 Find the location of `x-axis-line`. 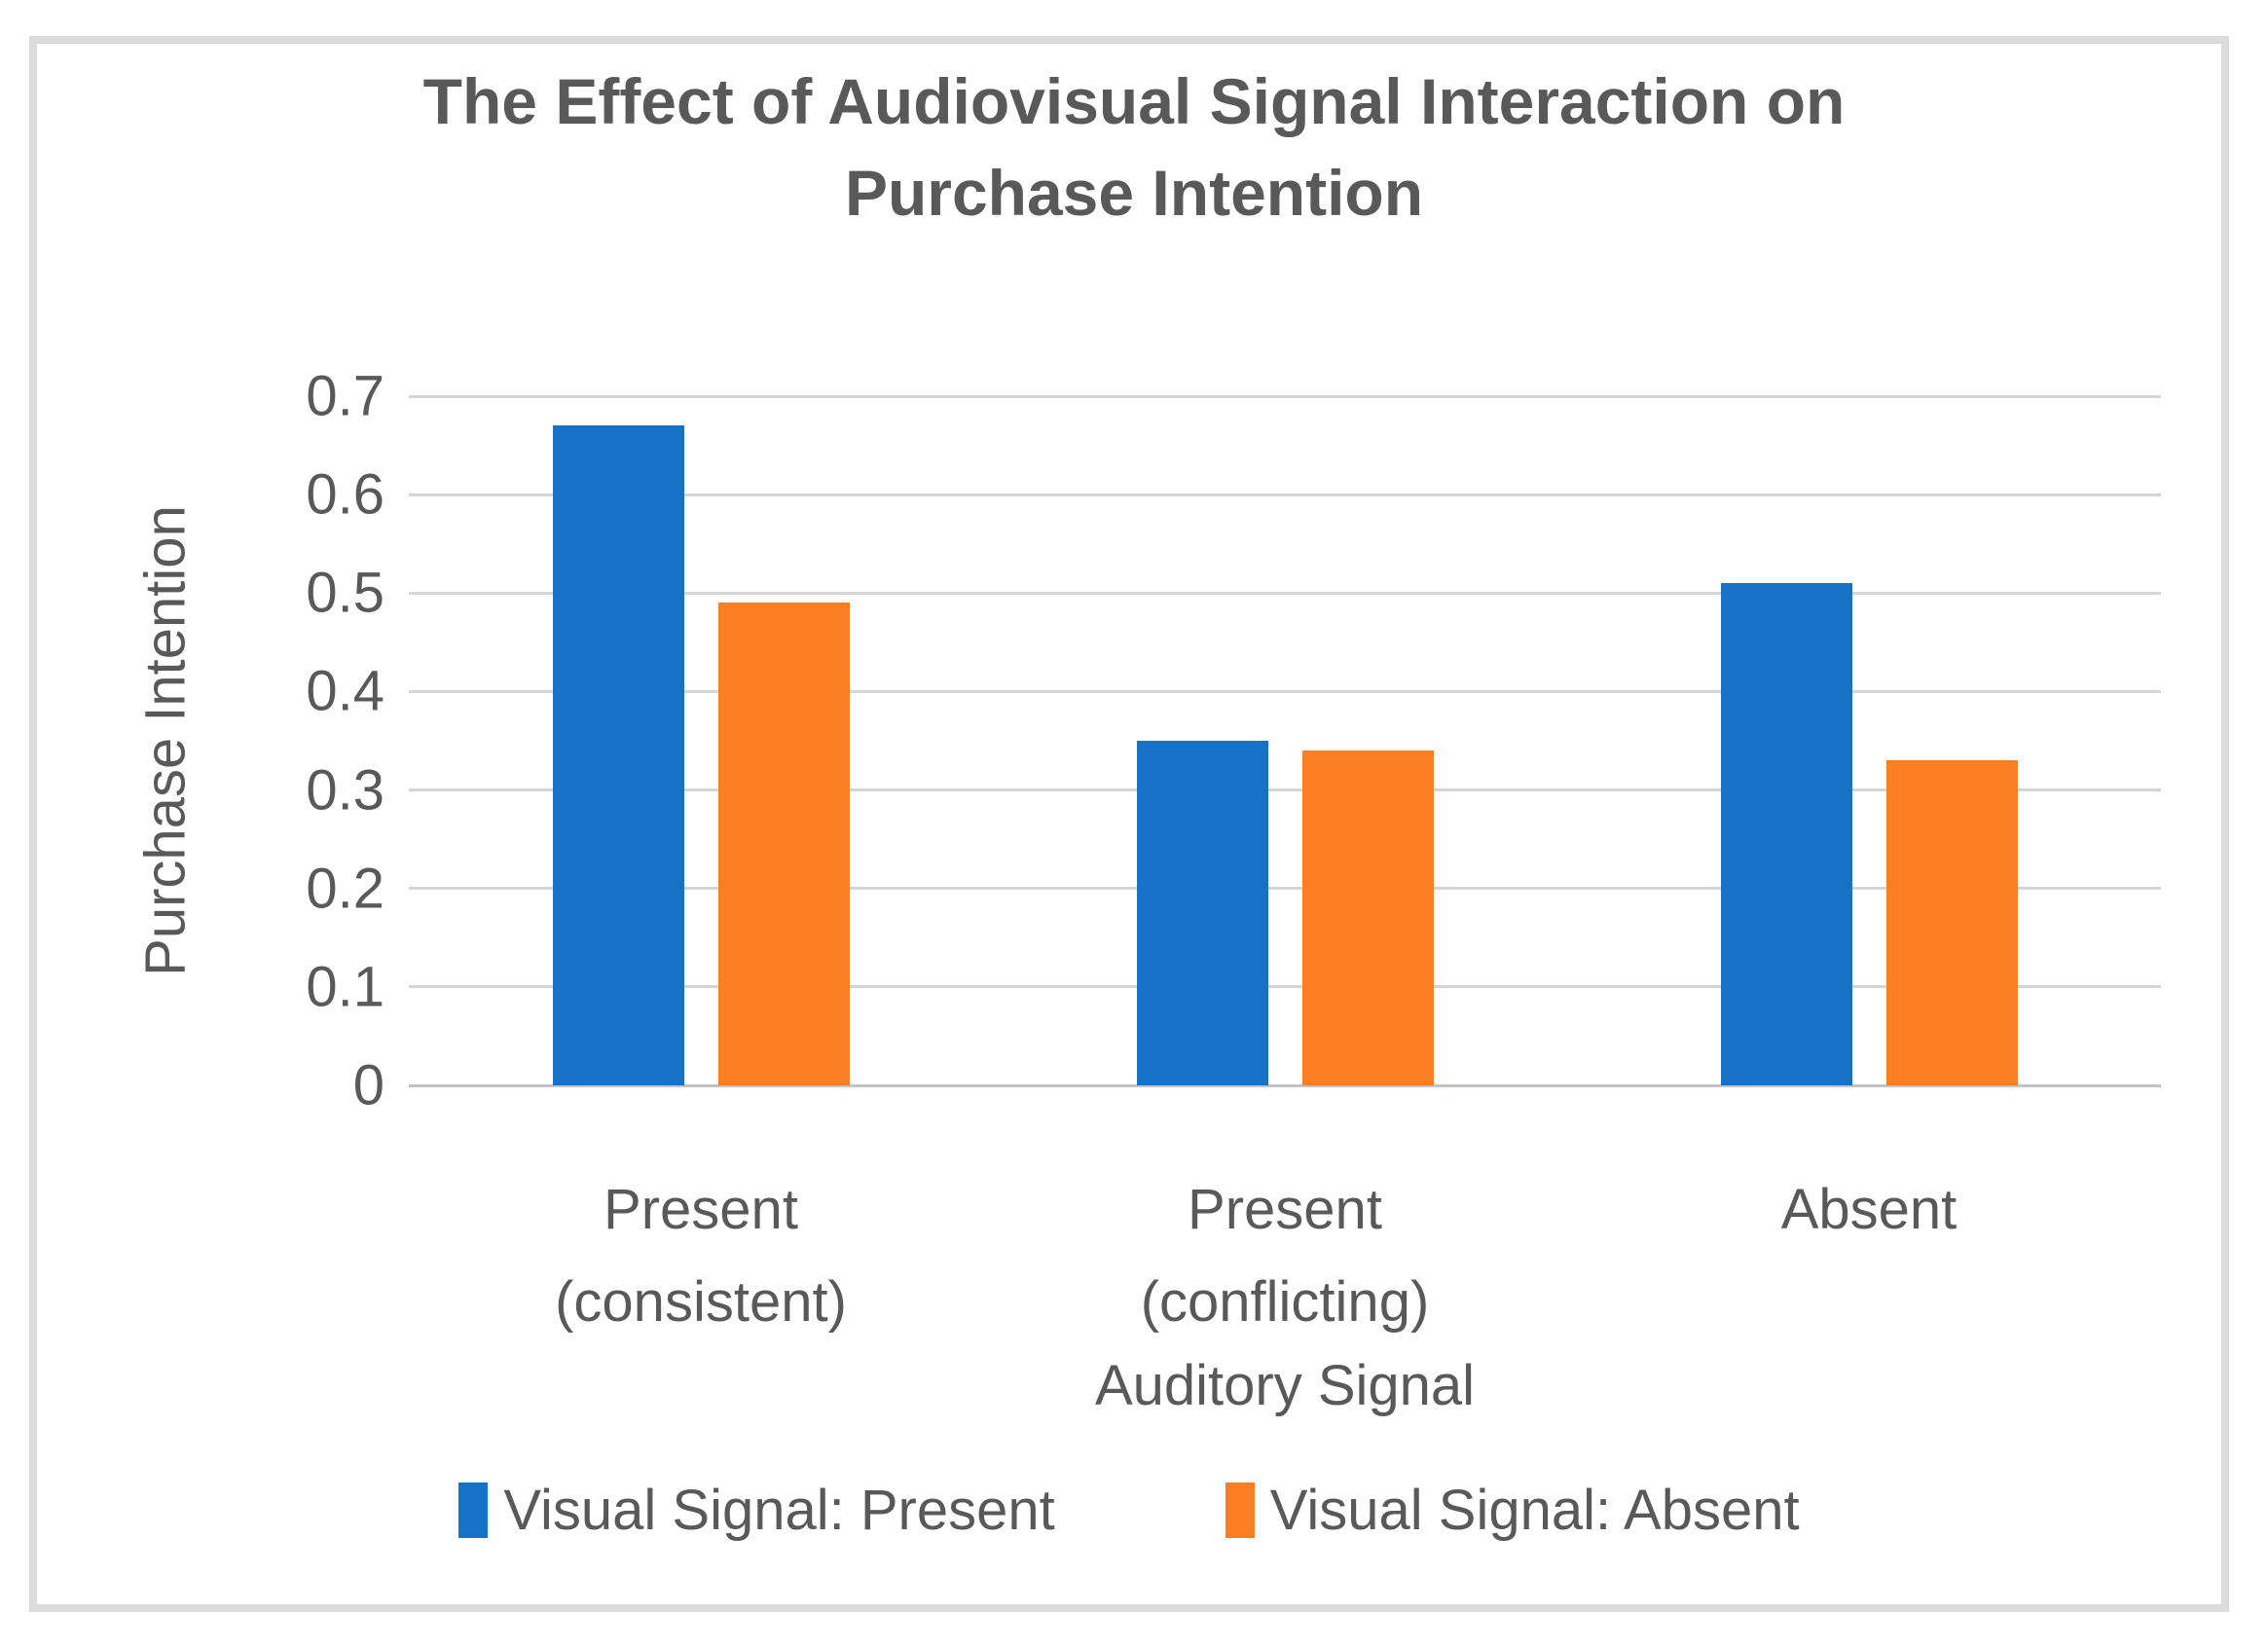

x-axis-line is located at coordinates (1285, 1085).